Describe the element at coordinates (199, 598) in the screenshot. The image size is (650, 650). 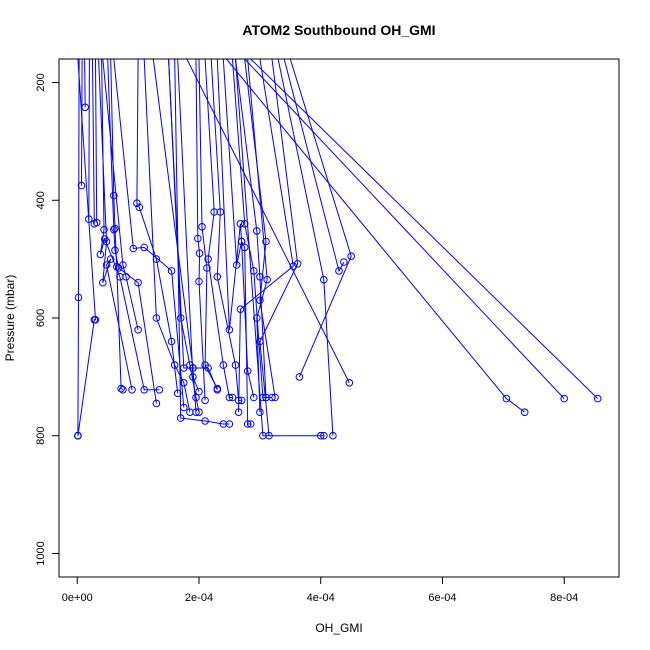
I see `x-tick-label: 2e-04` at that location.